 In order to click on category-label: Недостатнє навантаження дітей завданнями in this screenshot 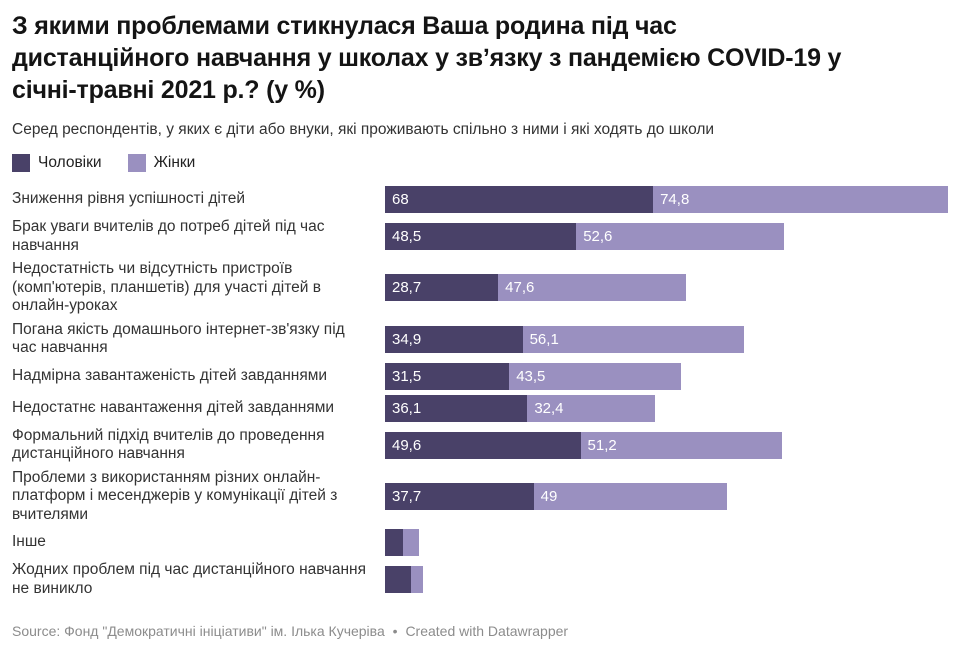, I will do `click(173, 407)`.